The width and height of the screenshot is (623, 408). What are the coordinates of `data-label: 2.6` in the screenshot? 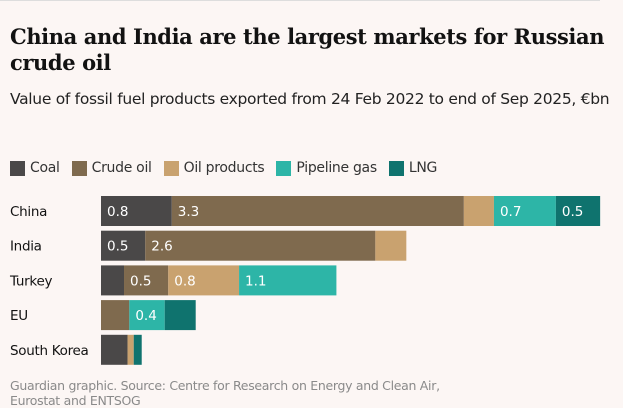 It's located at (161, 247).